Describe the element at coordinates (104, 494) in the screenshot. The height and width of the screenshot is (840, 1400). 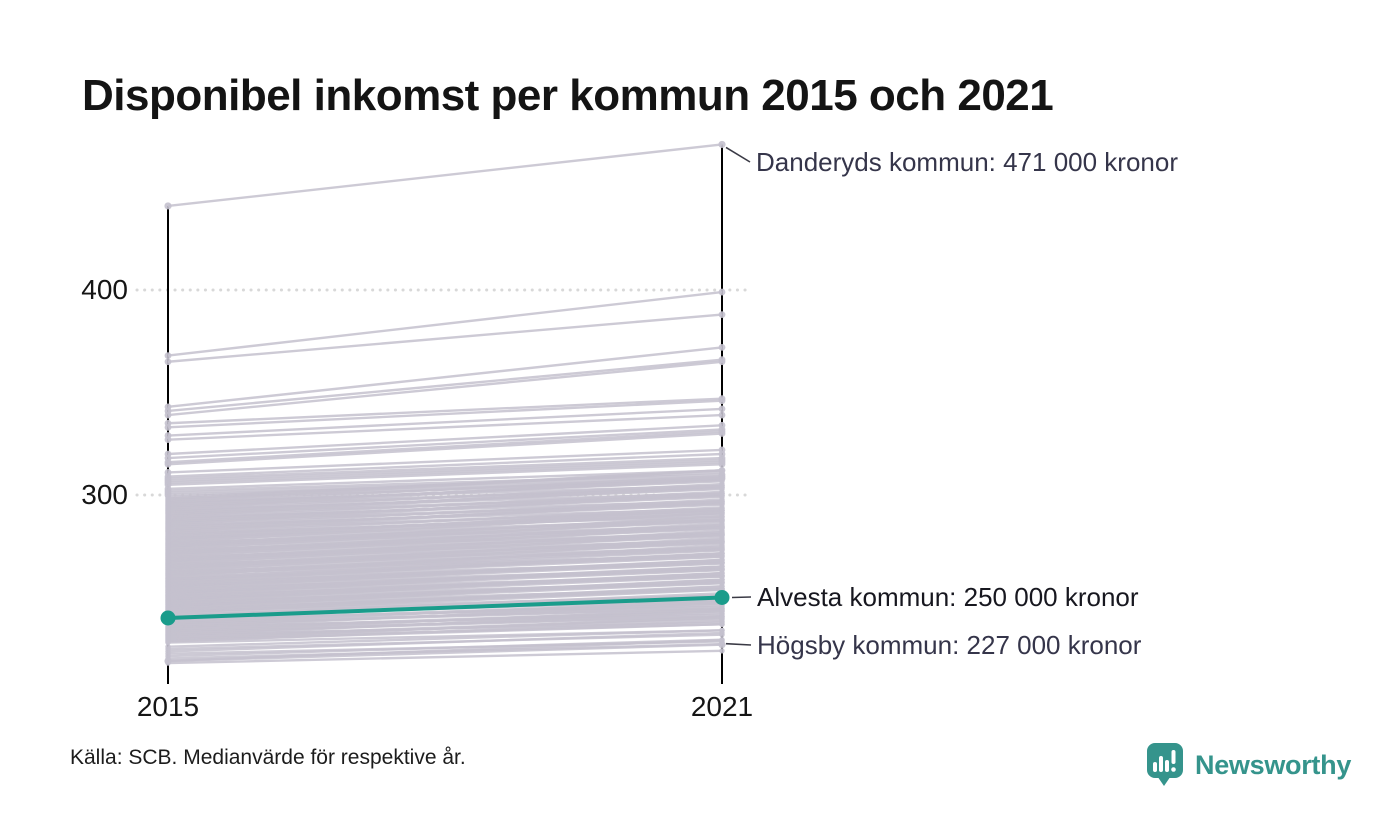
I see `y-tick-300: 300` at that location.